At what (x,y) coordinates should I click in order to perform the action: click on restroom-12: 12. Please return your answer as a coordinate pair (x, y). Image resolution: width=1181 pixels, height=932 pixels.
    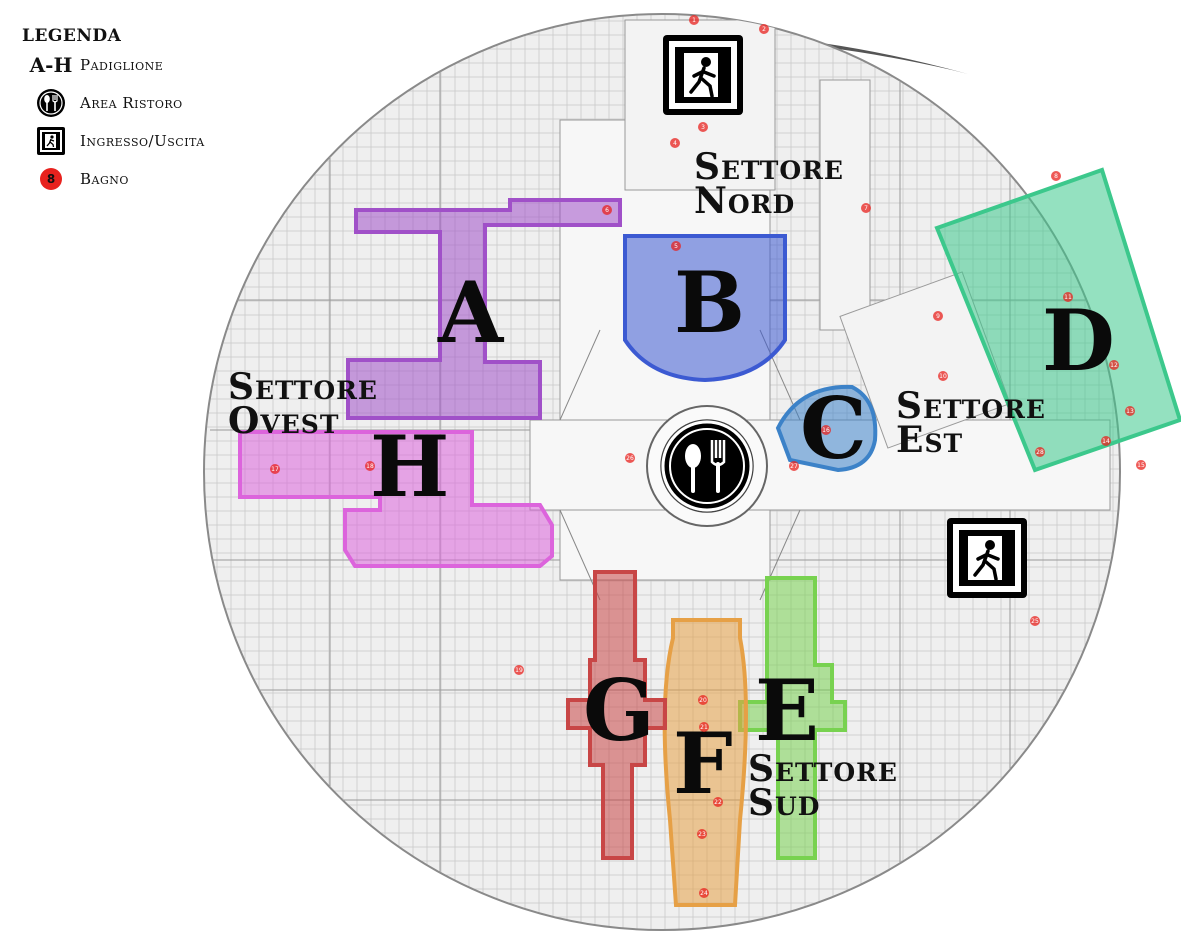
    Looking at the image, I should click on (1114, 365).